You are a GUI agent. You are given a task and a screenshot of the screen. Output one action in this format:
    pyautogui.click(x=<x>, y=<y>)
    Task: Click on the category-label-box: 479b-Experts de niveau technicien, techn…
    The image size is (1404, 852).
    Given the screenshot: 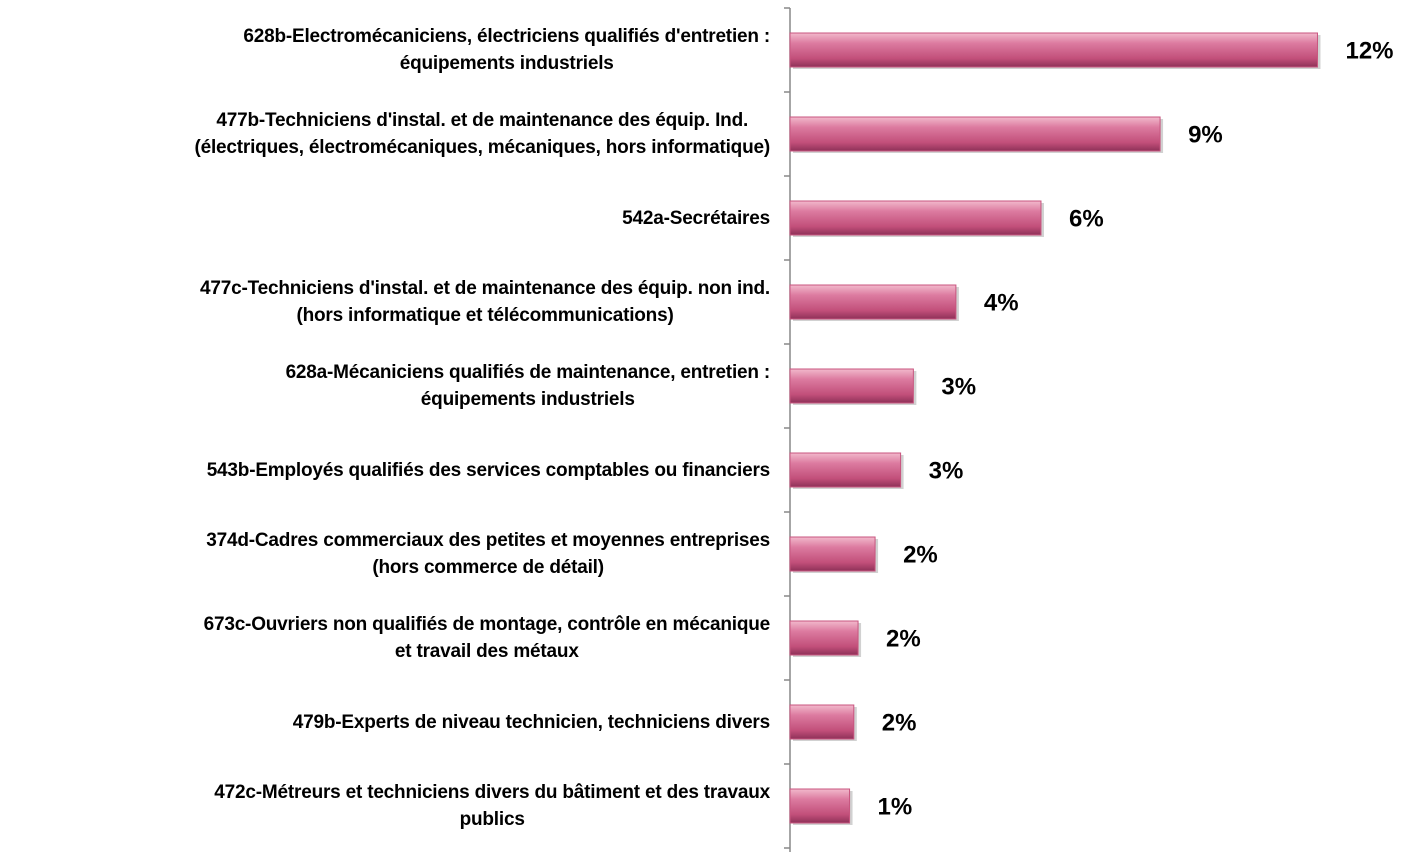 What is the action you would take?
    pyautogui.click(x=385, y=722)
    